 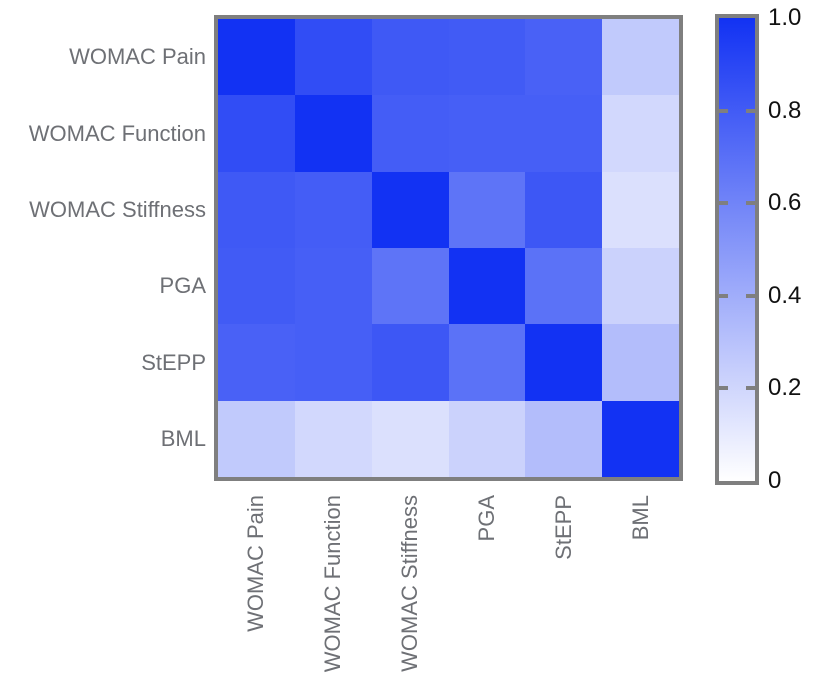 I want to click on heatmap-cell-womac-pain-x-pga, so click(x=487, y=57).